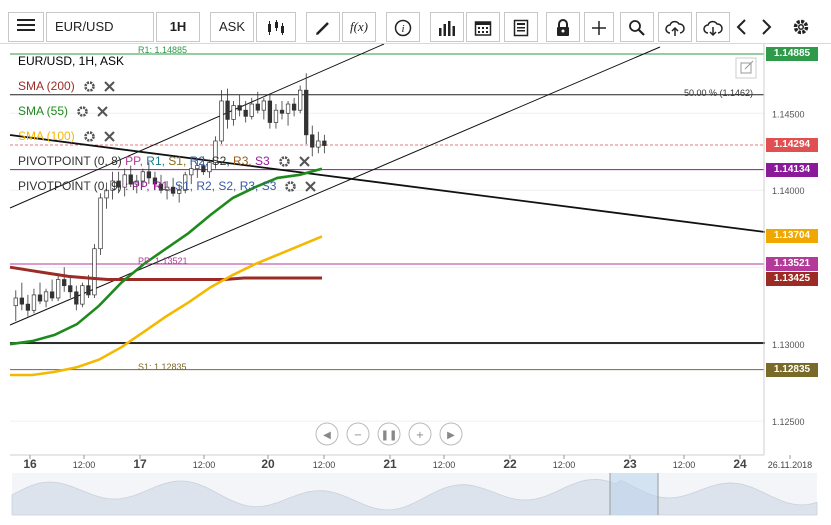 This screenshot has width=831, height=525. Describe the element at coordinates (389, 434) in the screenshot. I see `reset-icon: ❚❚` at that location.